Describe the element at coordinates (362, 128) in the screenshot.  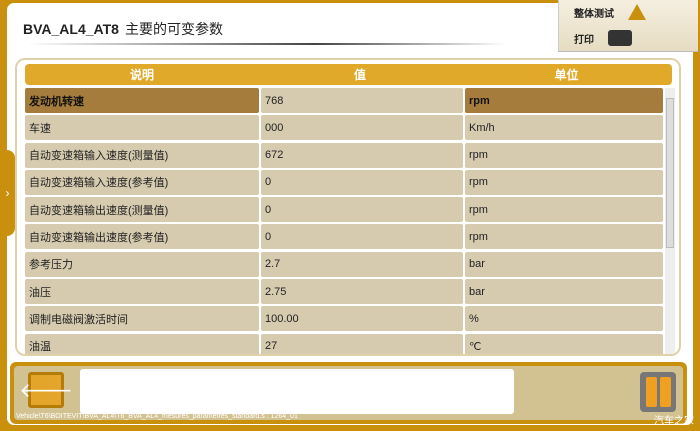
I see `row-value: 000` at that location.